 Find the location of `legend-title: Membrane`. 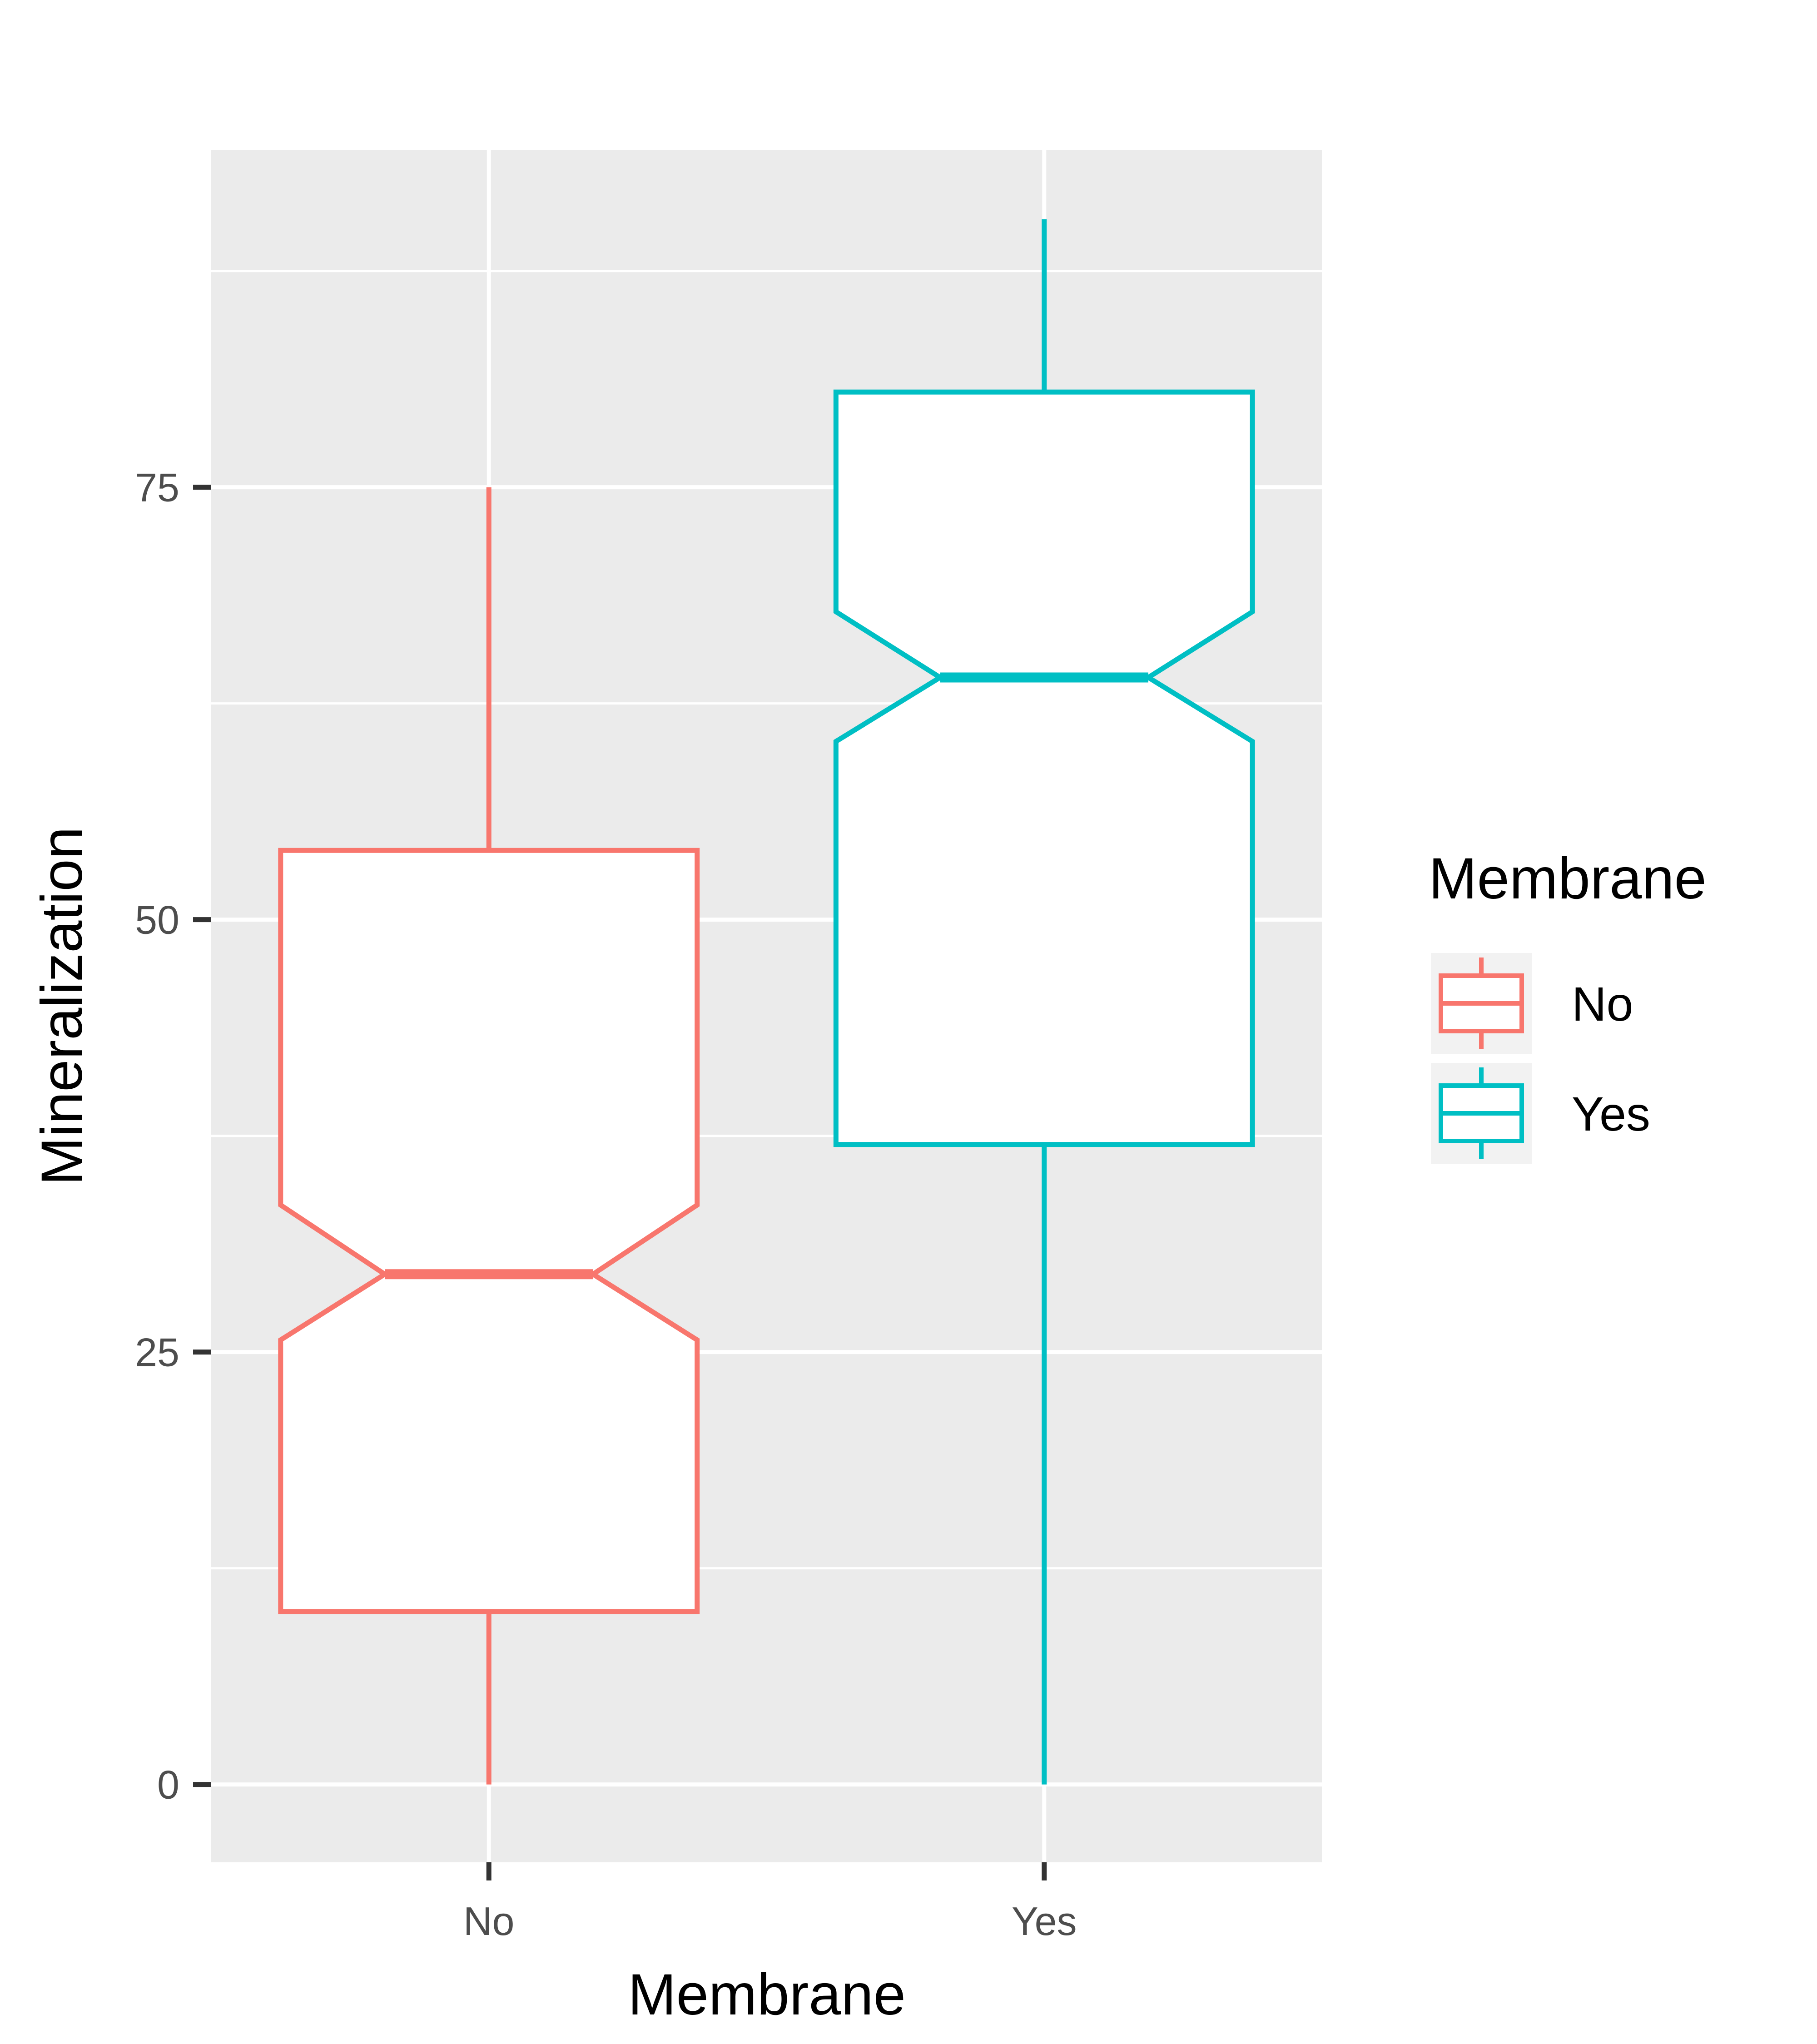

legend-title: Membrane is located at coordinates (1568, 879).